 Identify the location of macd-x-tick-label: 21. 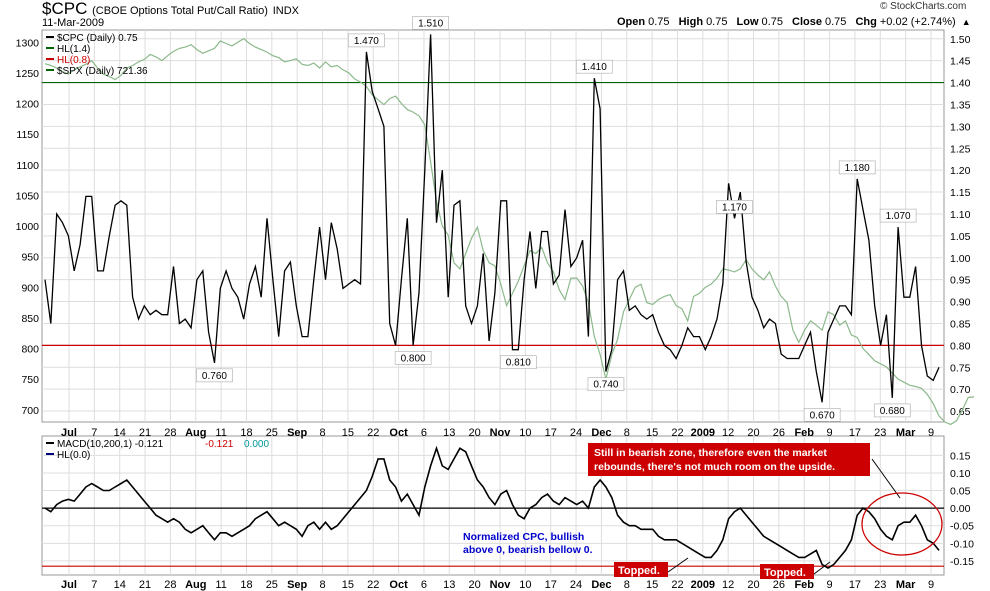
(145, 585).